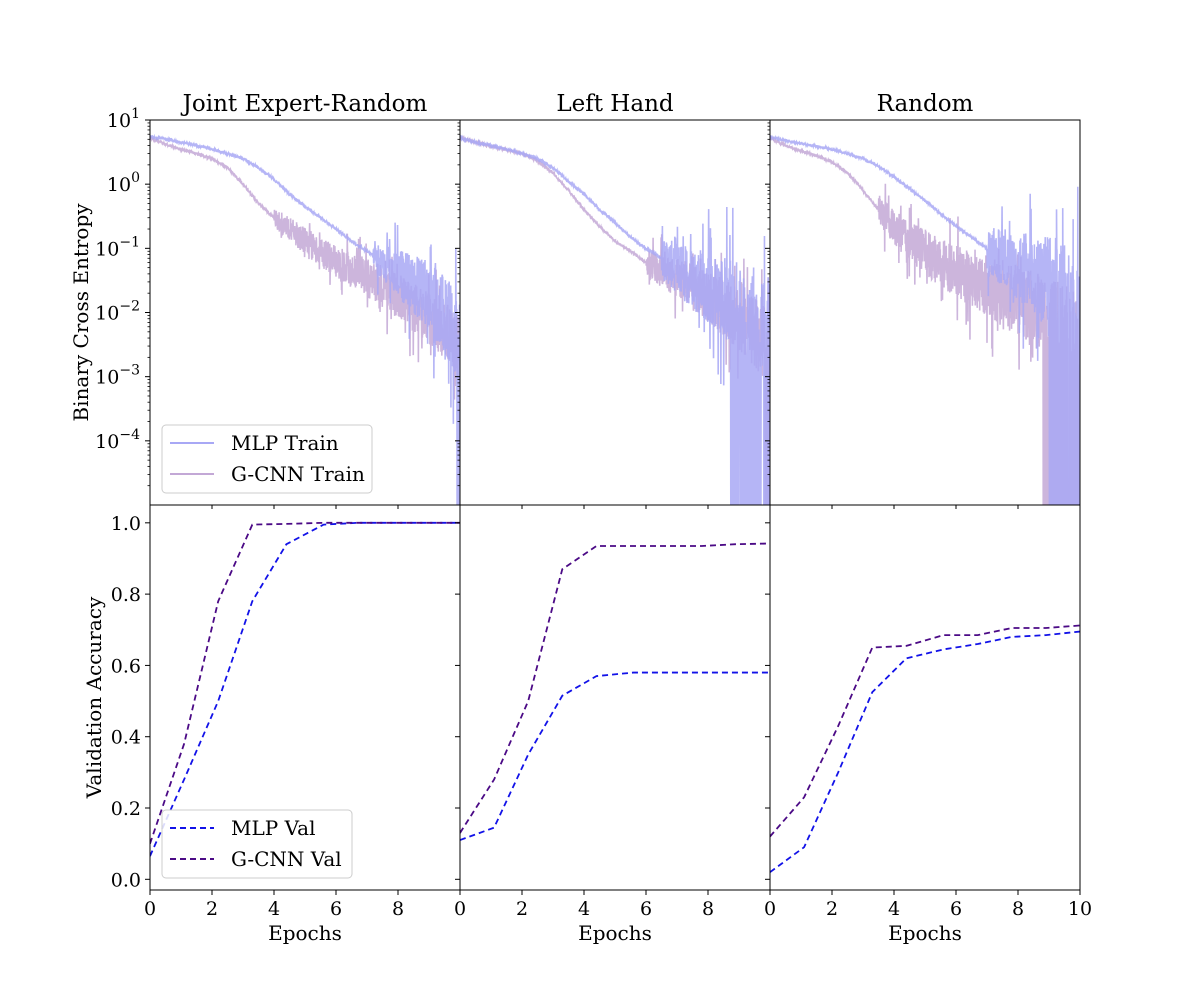 This screenshot has height=1000, width=1200. Describe the element at coordinates (135, 178) in the screenshot. I see `tick-exponent: 0` at that location.